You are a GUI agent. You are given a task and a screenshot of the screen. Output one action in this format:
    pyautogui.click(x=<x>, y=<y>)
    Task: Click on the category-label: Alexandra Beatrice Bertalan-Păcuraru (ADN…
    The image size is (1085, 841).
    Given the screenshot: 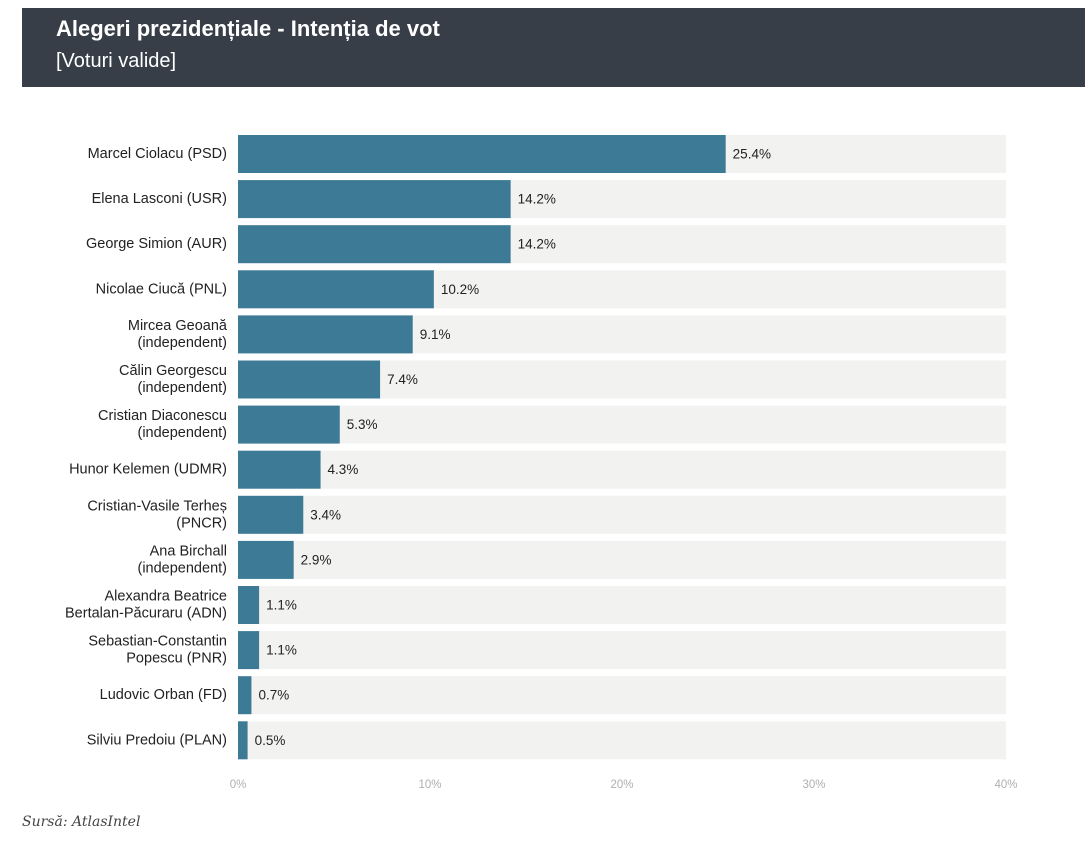 What is the action you would take?
    pyautogui.click(x=146, y=605)
    